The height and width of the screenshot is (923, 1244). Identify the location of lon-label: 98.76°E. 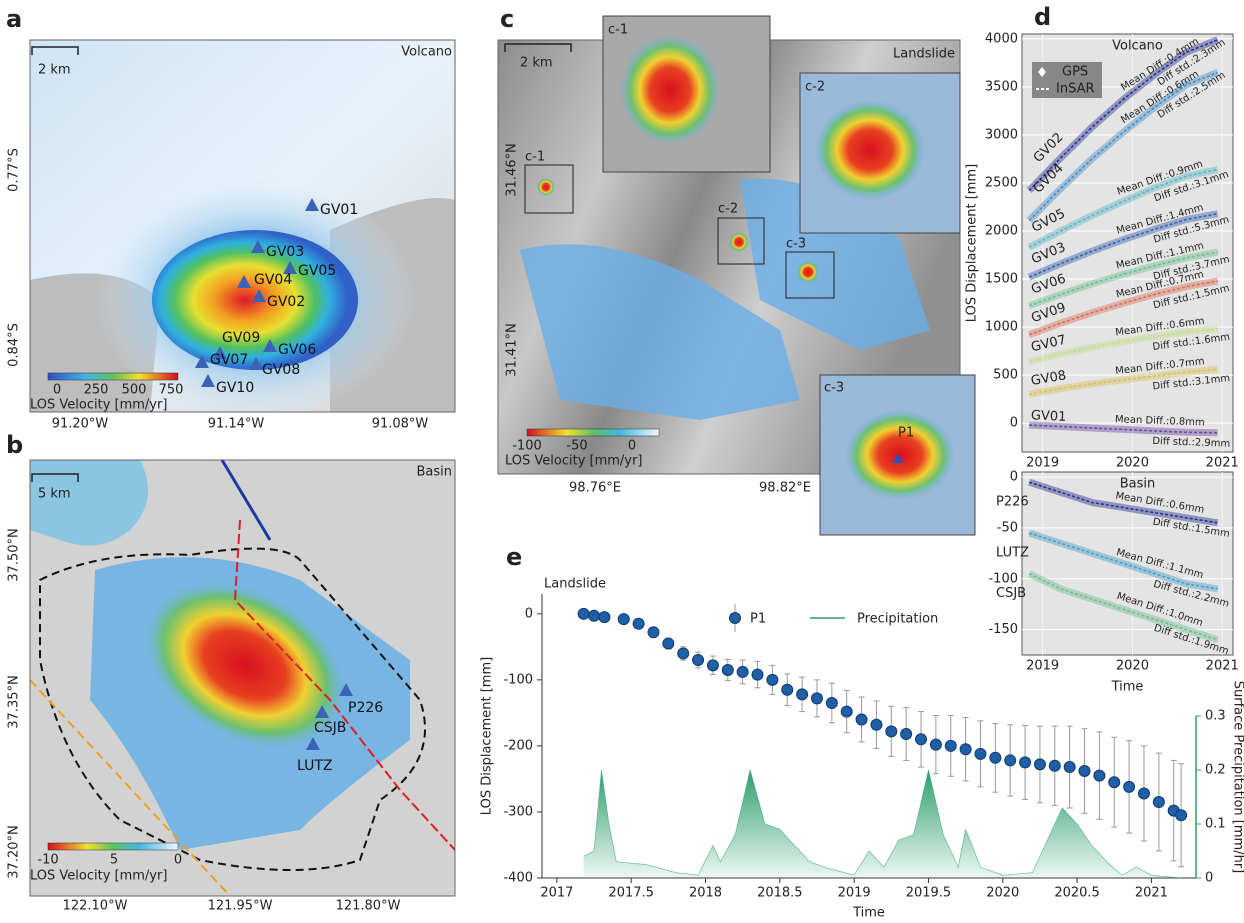
(595, 488).